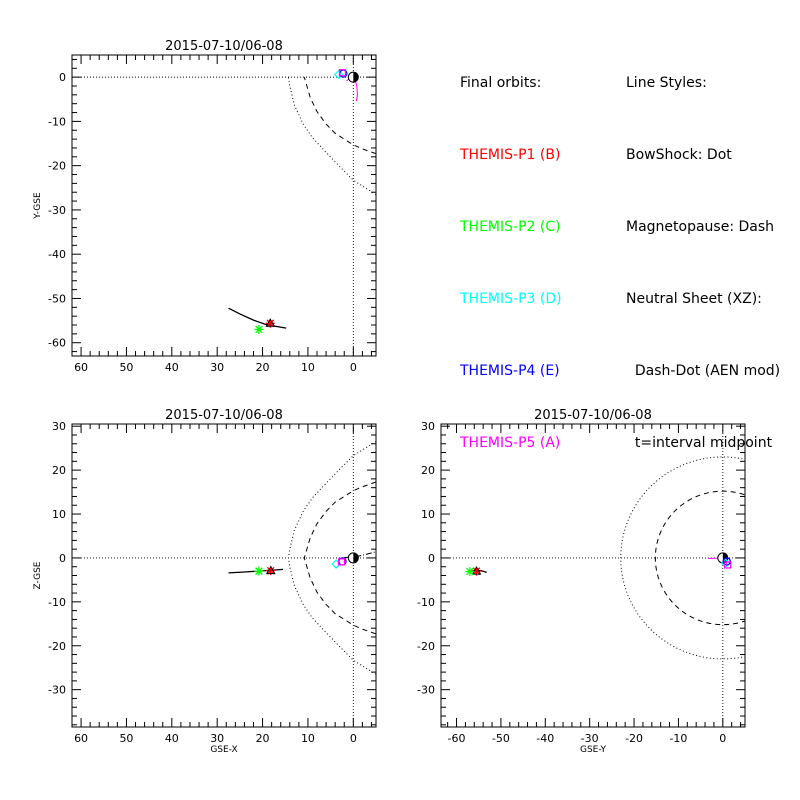 This screenshot has width=800, height=800. What do you see at coordinates (593, 750) in the screenshot?
I see `x-axis-label-yz: GSE-Y` at bounding box center [593, 750].